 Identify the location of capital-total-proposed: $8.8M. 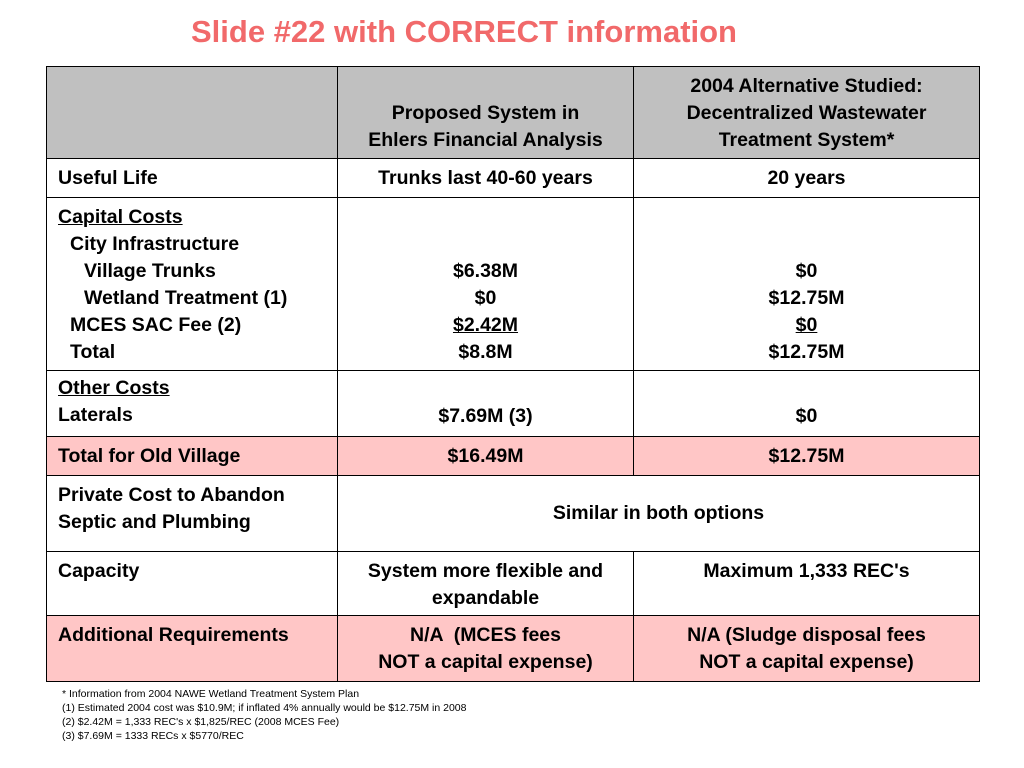
(485, 352).